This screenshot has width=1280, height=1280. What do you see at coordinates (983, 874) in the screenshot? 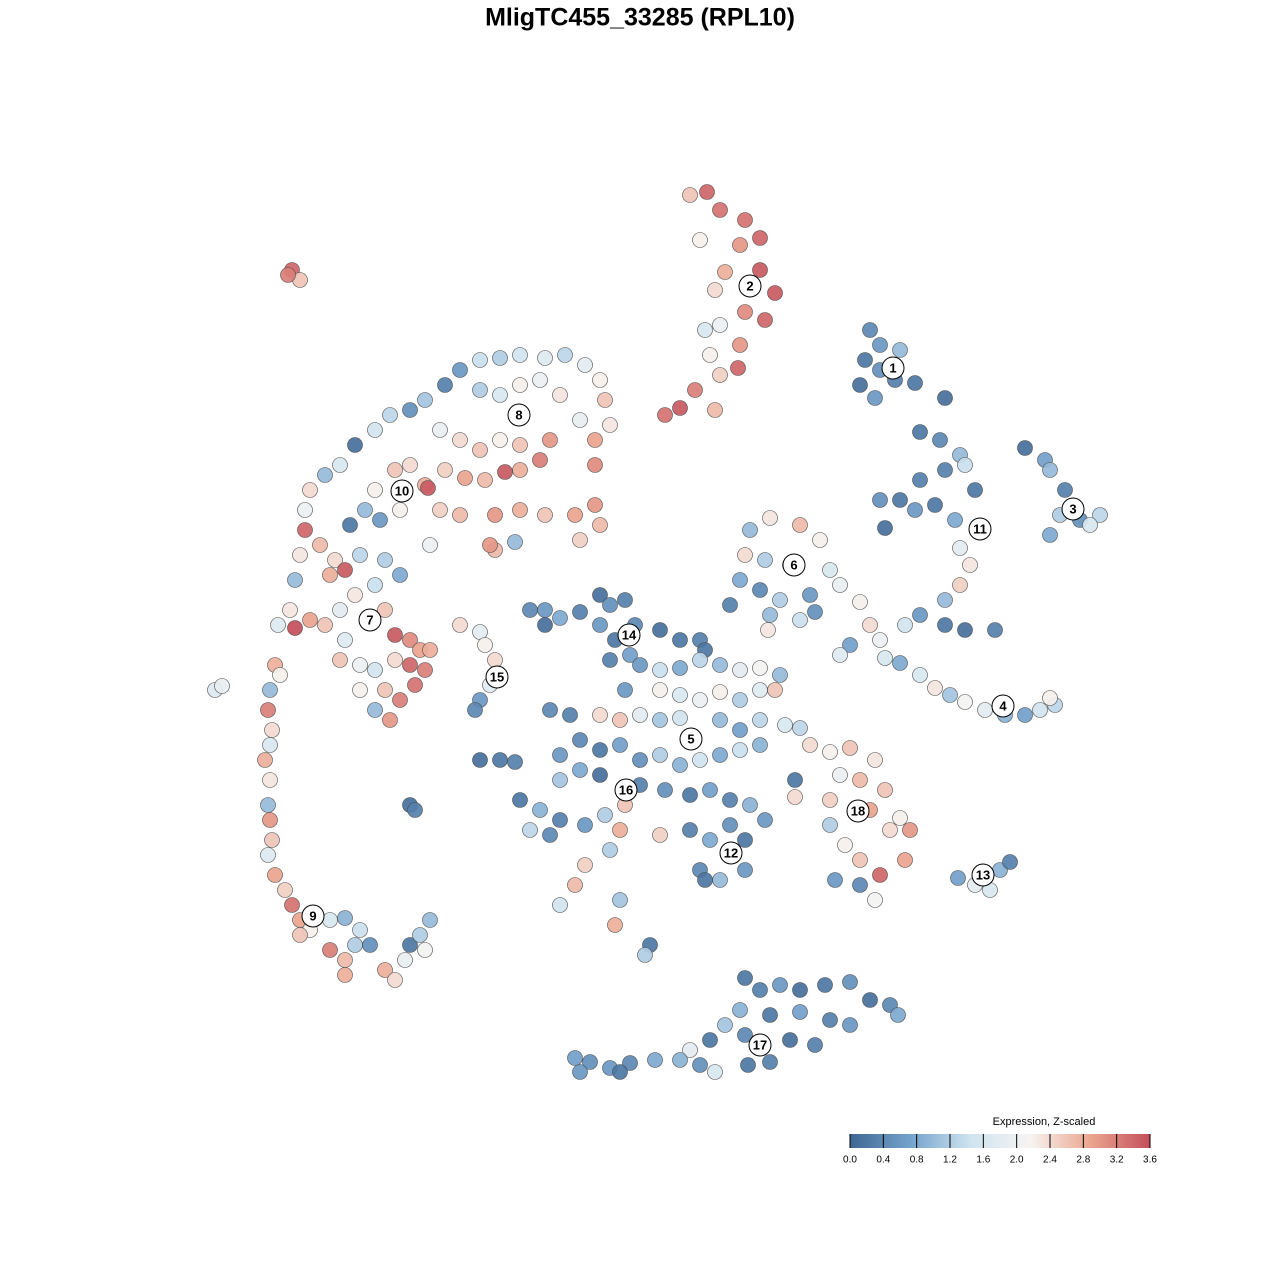
I see `cluster-label: 13` at bounding box center [983, 874].